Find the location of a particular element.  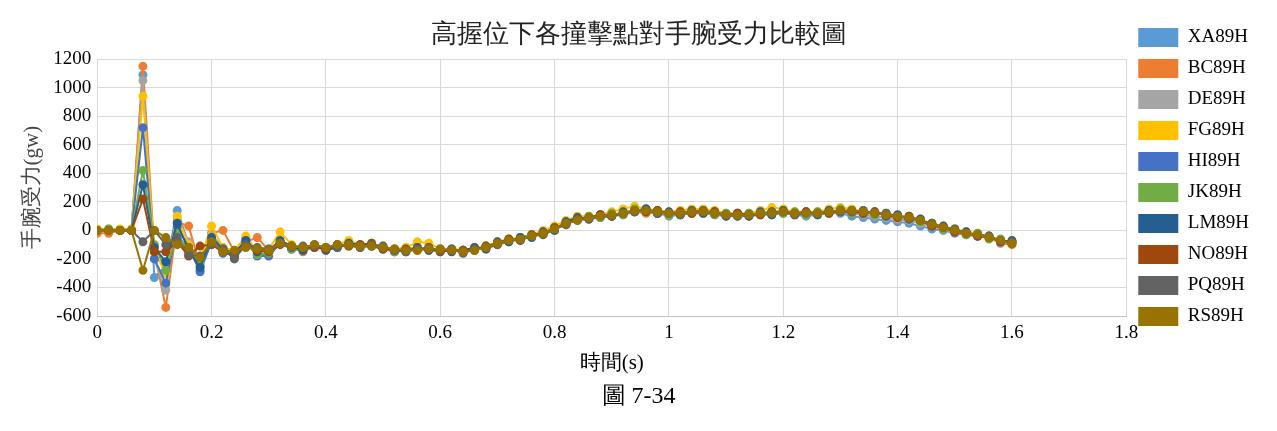

y-tick-label: -200 is located at coordinates (74, 257).